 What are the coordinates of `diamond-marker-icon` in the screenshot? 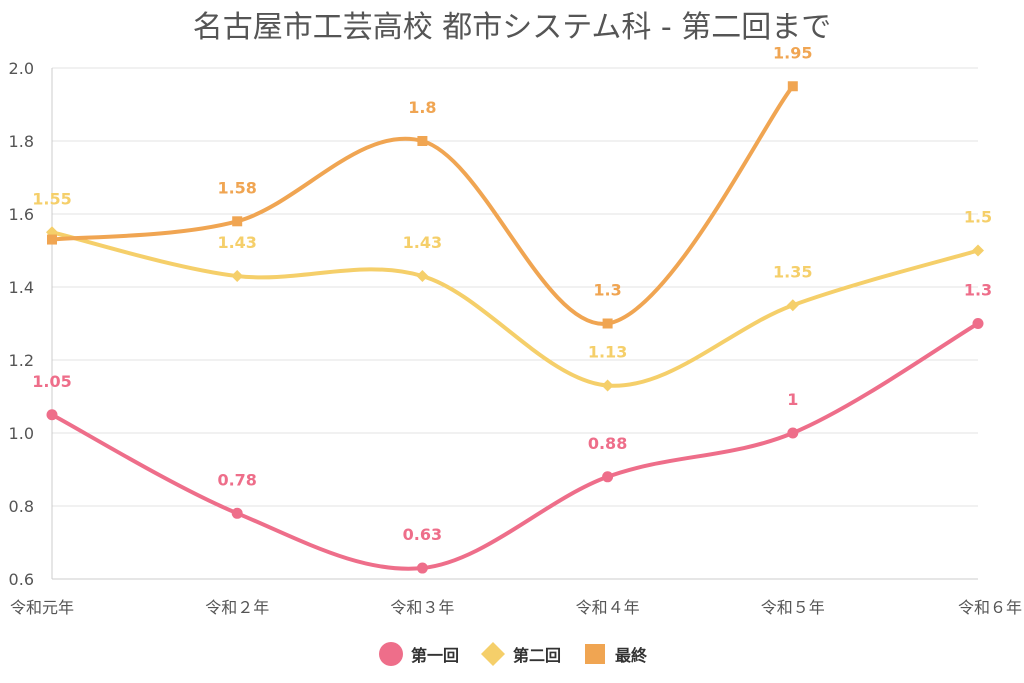 It's located at (492, 654).